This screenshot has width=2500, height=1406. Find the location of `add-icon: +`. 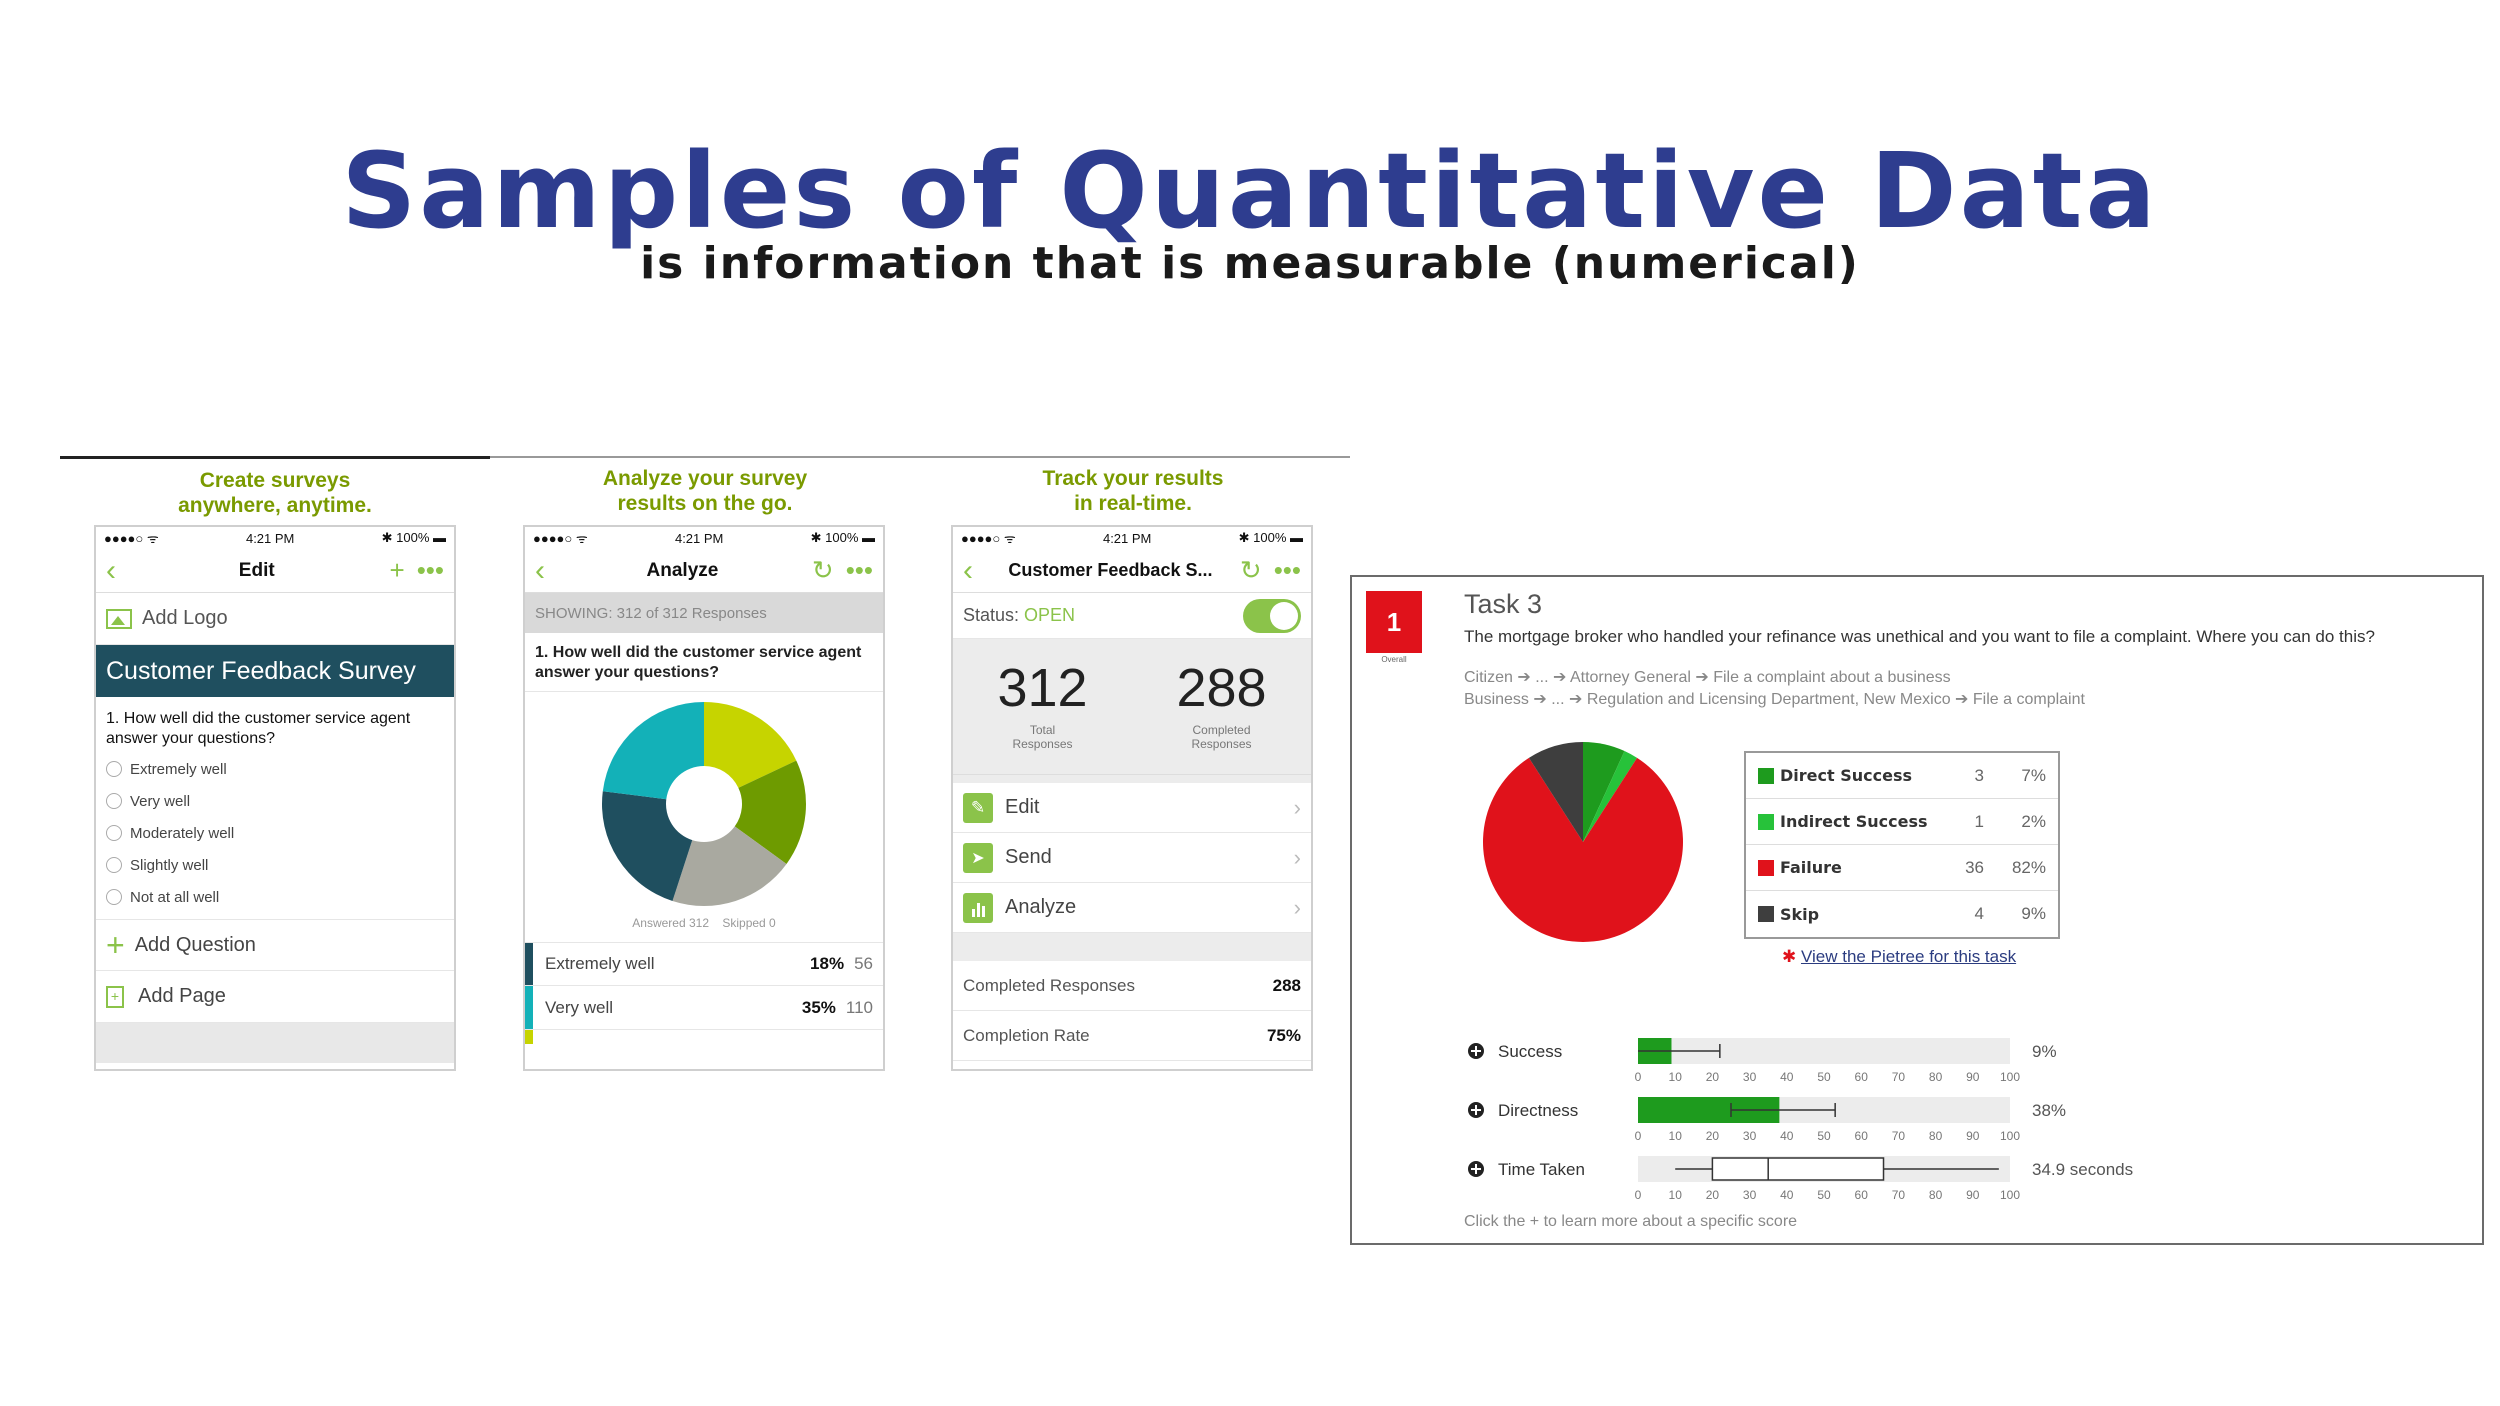

add-icon: + is located at coordinates (397, 570).